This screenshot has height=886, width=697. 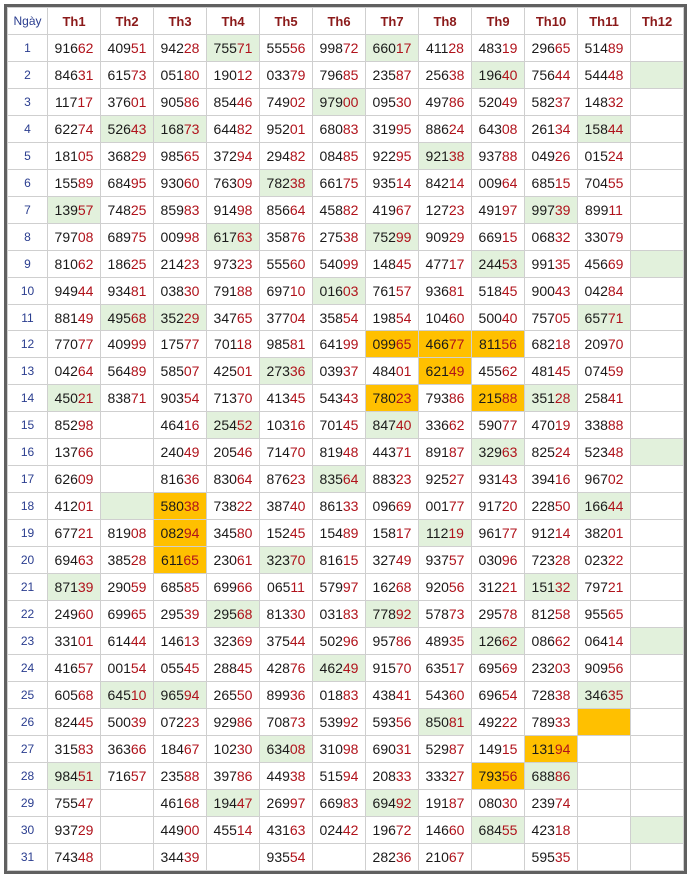 I want to click on result-cell: 01524, so click(x=604, y=155).